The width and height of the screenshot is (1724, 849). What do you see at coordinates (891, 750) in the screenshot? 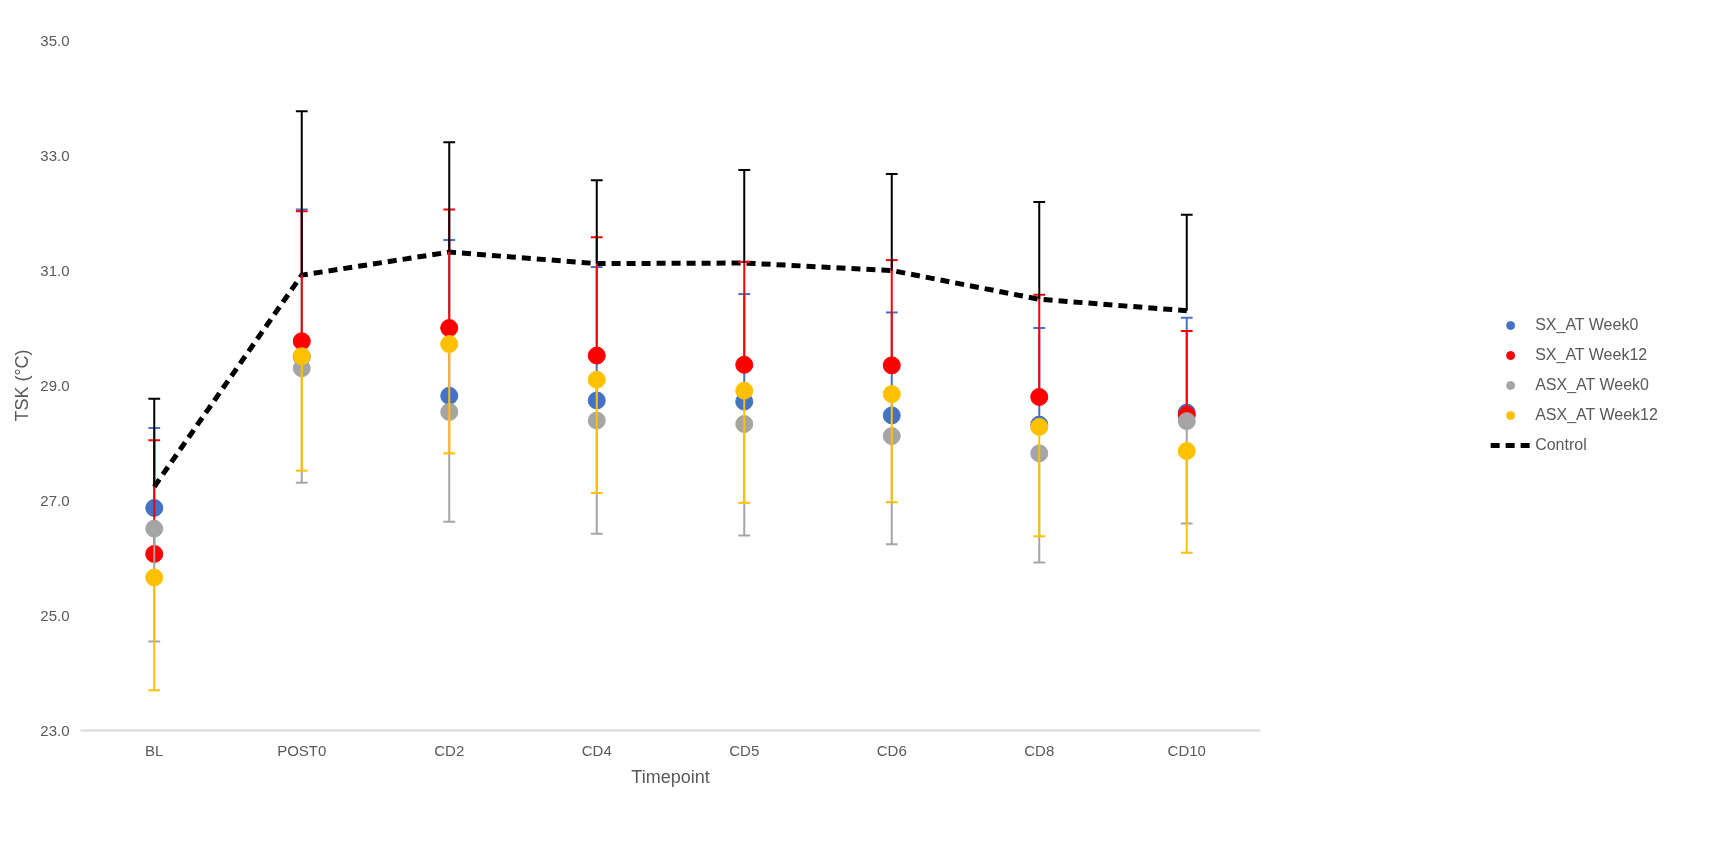
I see `x-tick-label: CD6` at bounding box center [891, 750].